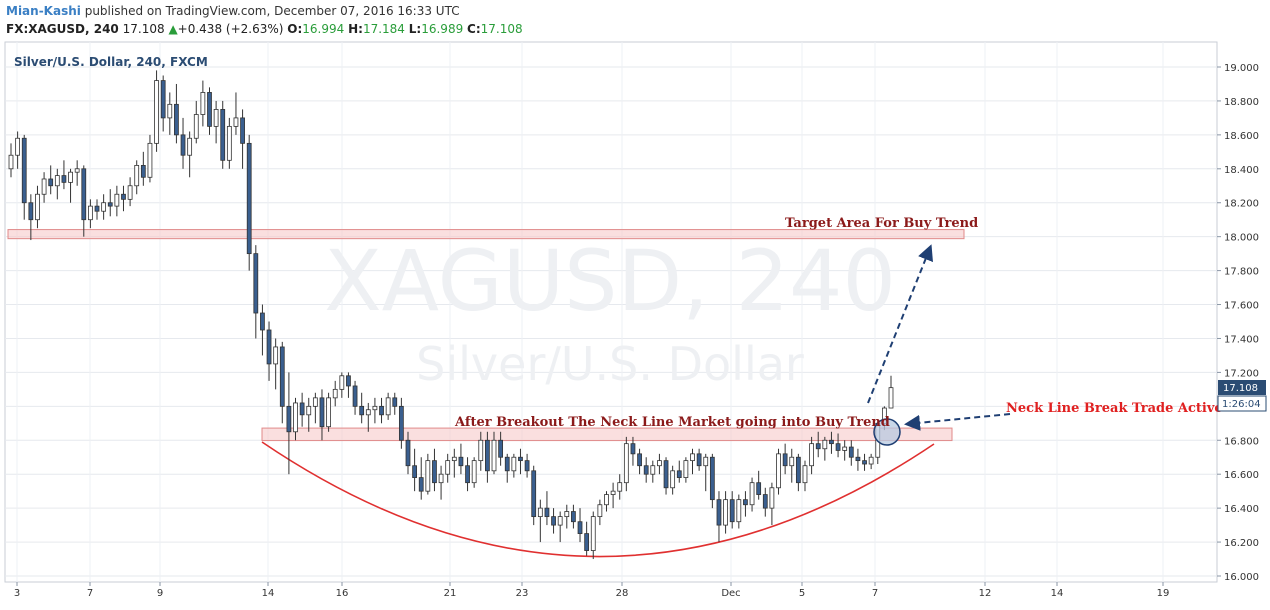 This screenshot has height=610, width=1270. I want to click on y-tick-label: 19.000, so click(1241, 68).